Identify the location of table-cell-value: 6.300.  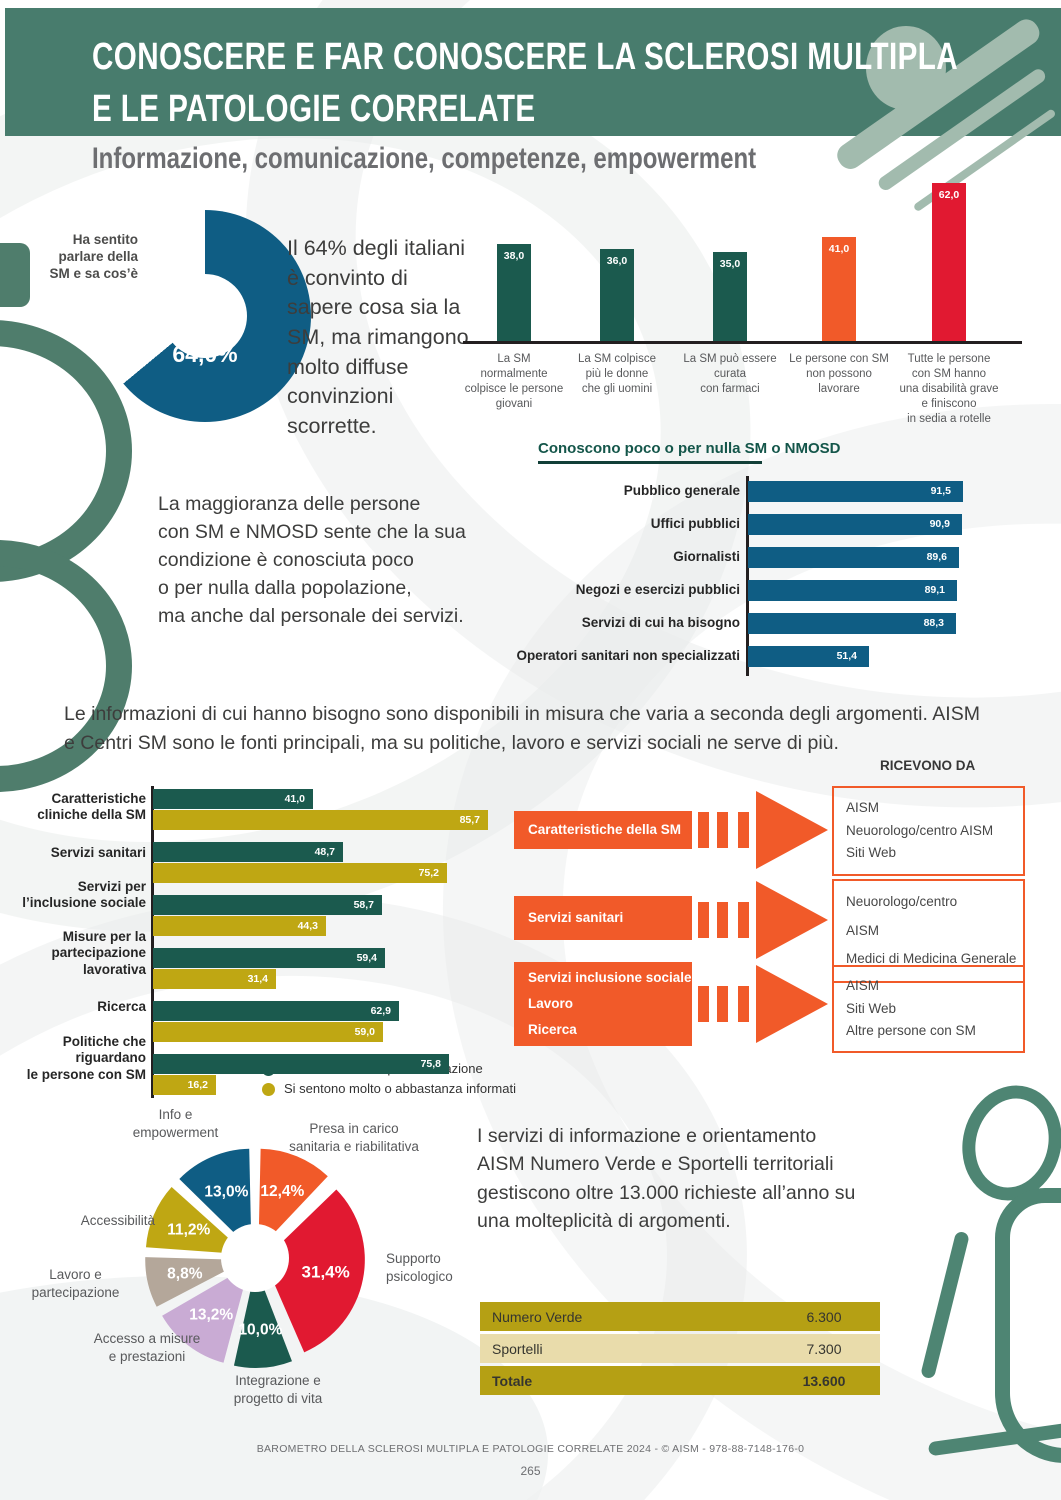
(824, 1316).